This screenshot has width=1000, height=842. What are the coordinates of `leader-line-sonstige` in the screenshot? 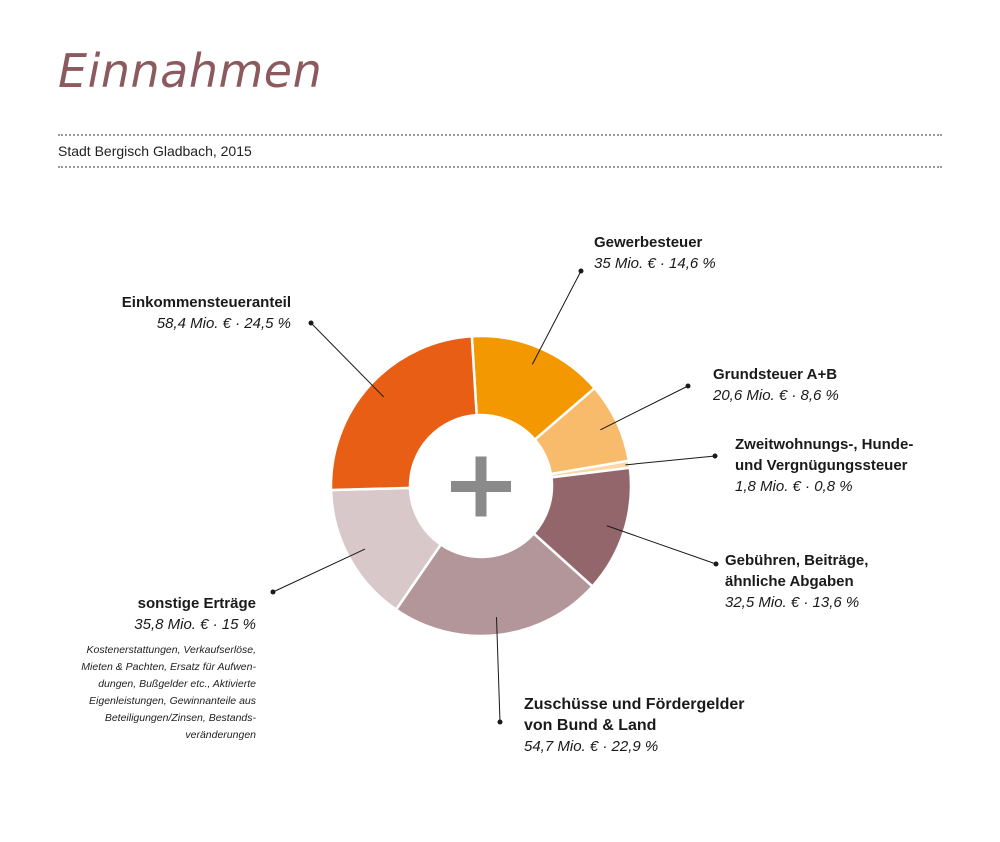 It's located at (319, 570).